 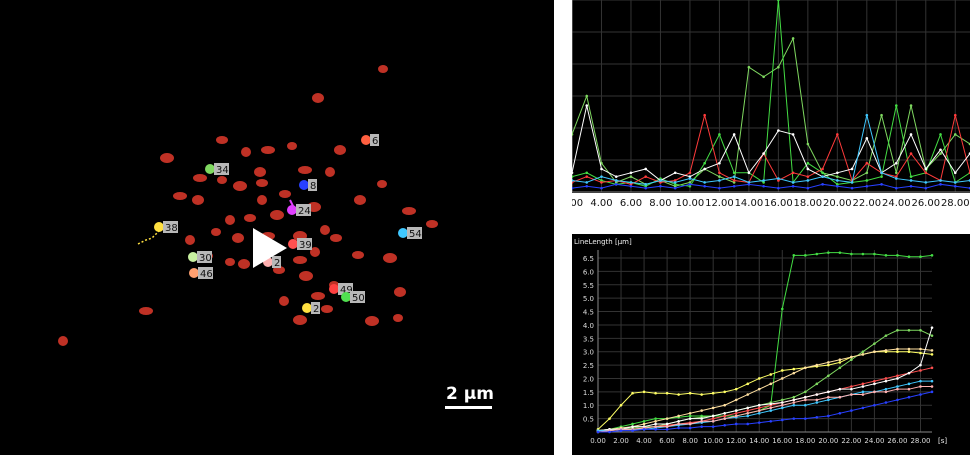 What do you see at coordinates (942, 441) in the screenshot?
I see `x-axis-title: [s]` at bounding box center [942, 441].